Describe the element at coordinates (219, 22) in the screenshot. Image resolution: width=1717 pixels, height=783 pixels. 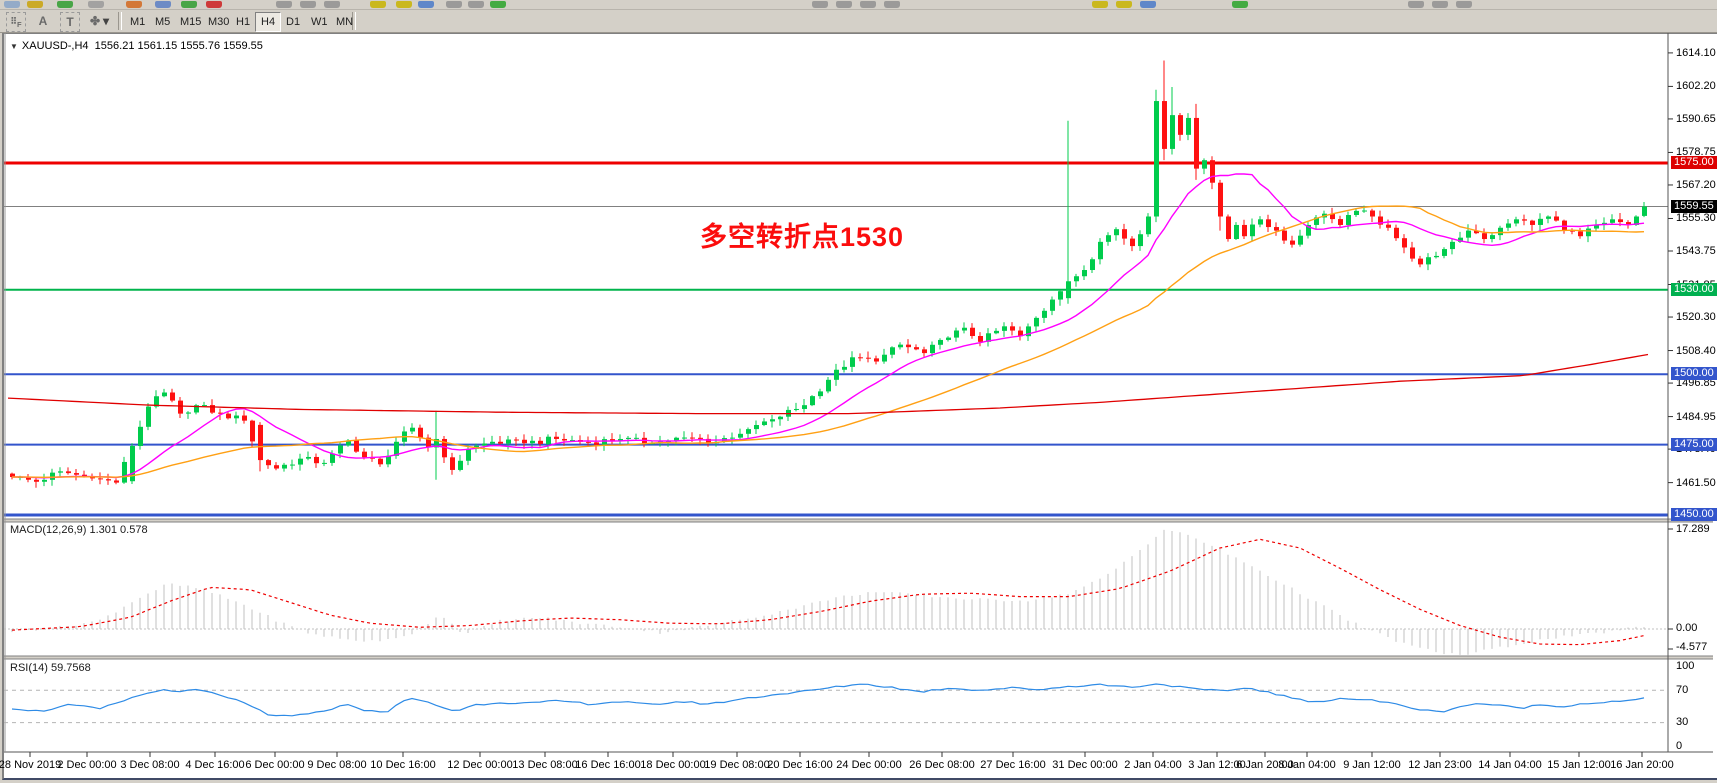
I see `timeframe-button-M30: M30` at that location.